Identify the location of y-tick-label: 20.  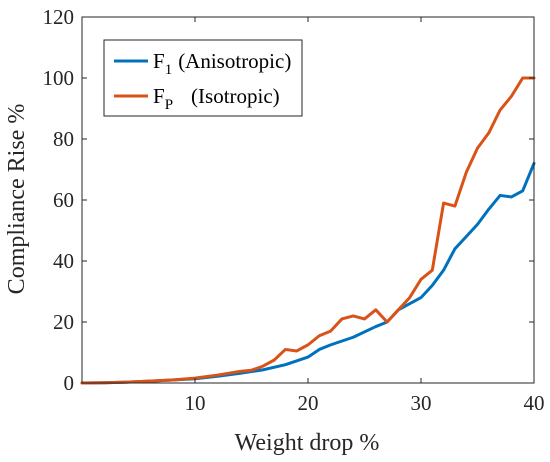
(63, 322).